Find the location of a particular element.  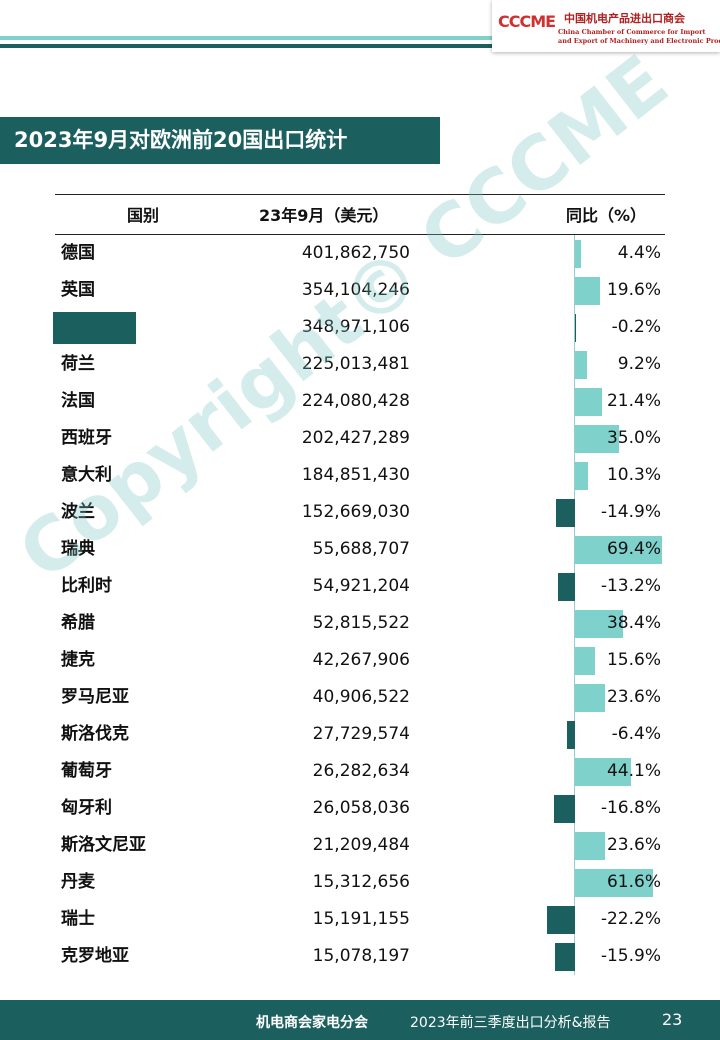

yoy-label: 38.4% is located at coordinates (633, 623).